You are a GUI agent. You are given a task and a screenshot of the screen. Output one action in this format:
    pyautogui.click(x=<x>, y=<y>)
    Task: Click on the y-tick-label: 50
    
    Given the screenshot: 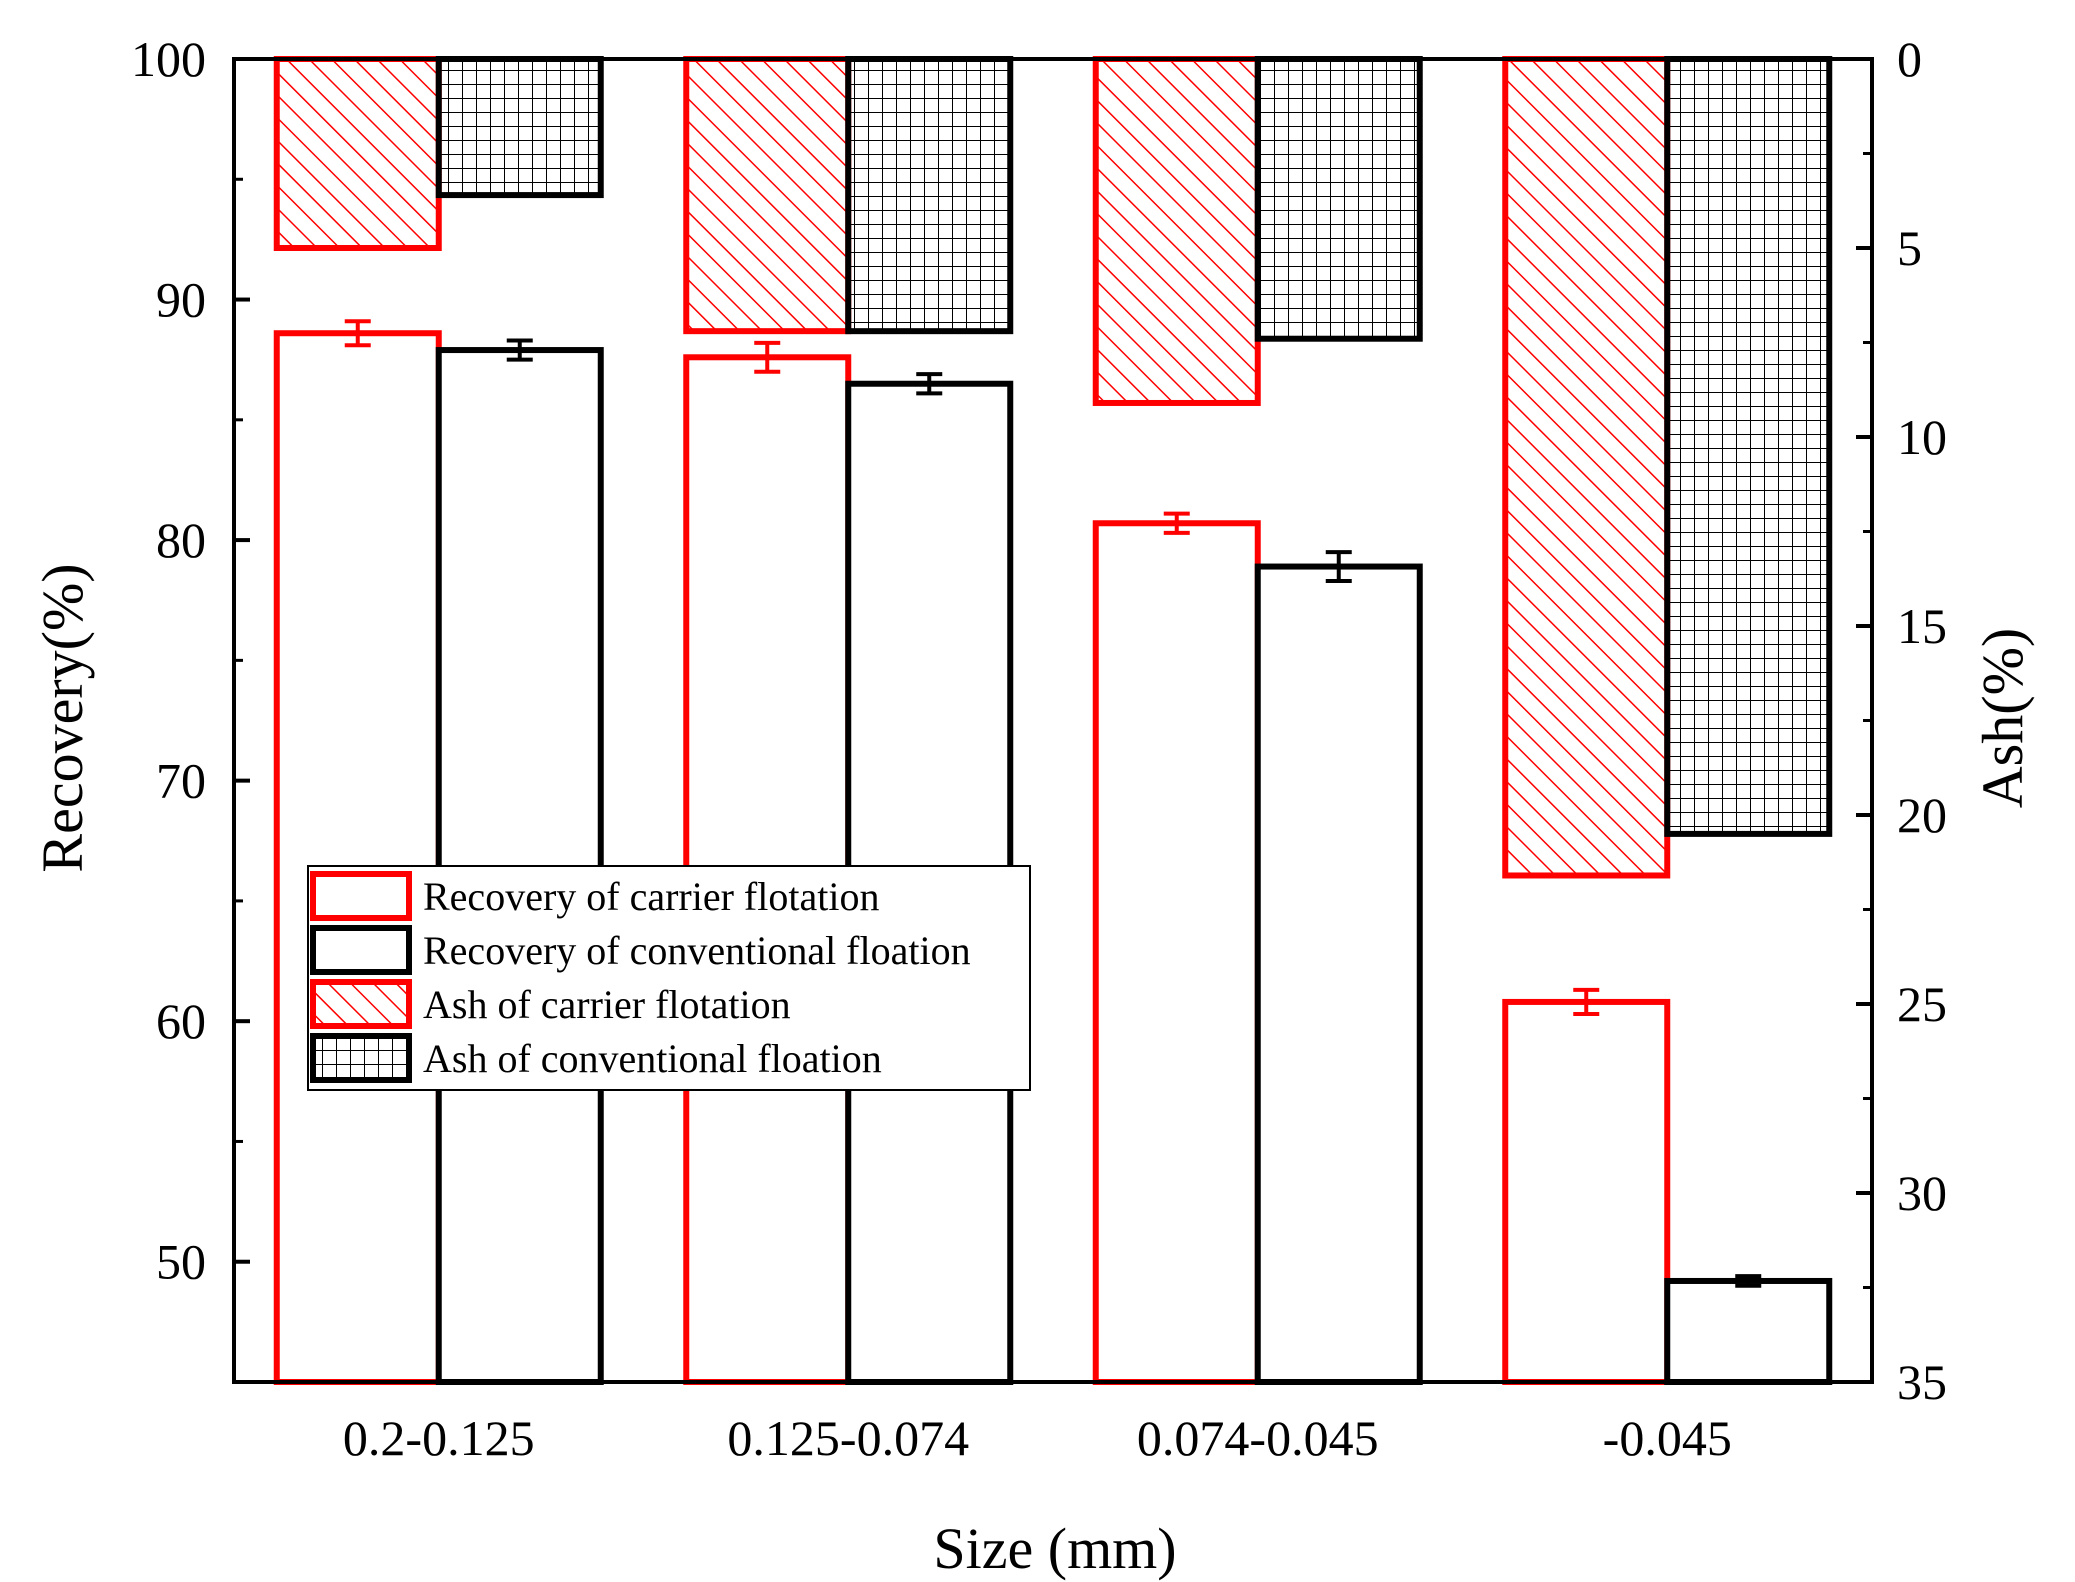 What is the action you would take?
    pyautogui.click(x=181, y=1262)
    